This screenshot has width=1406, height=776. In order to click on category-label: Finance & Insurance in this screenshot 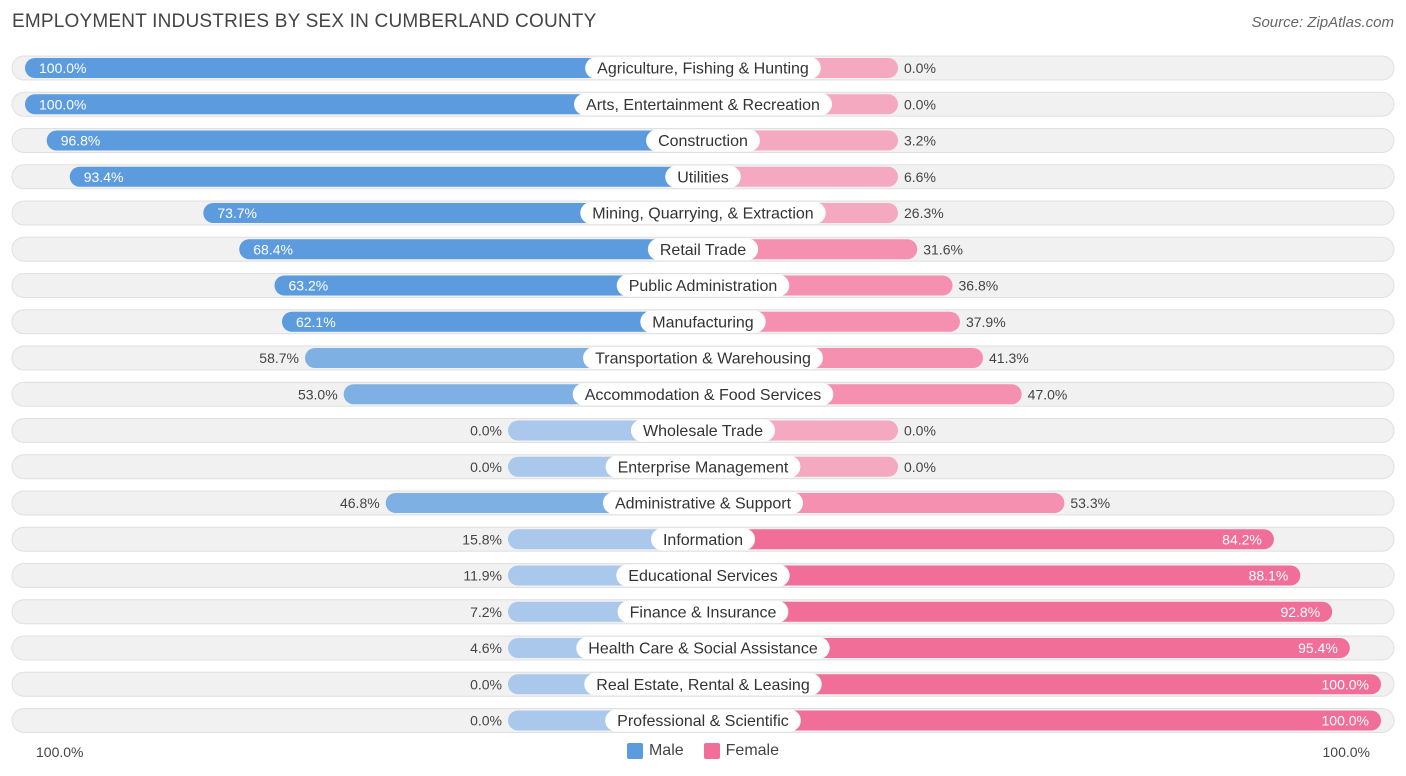, I will do `click(703, 612)`.